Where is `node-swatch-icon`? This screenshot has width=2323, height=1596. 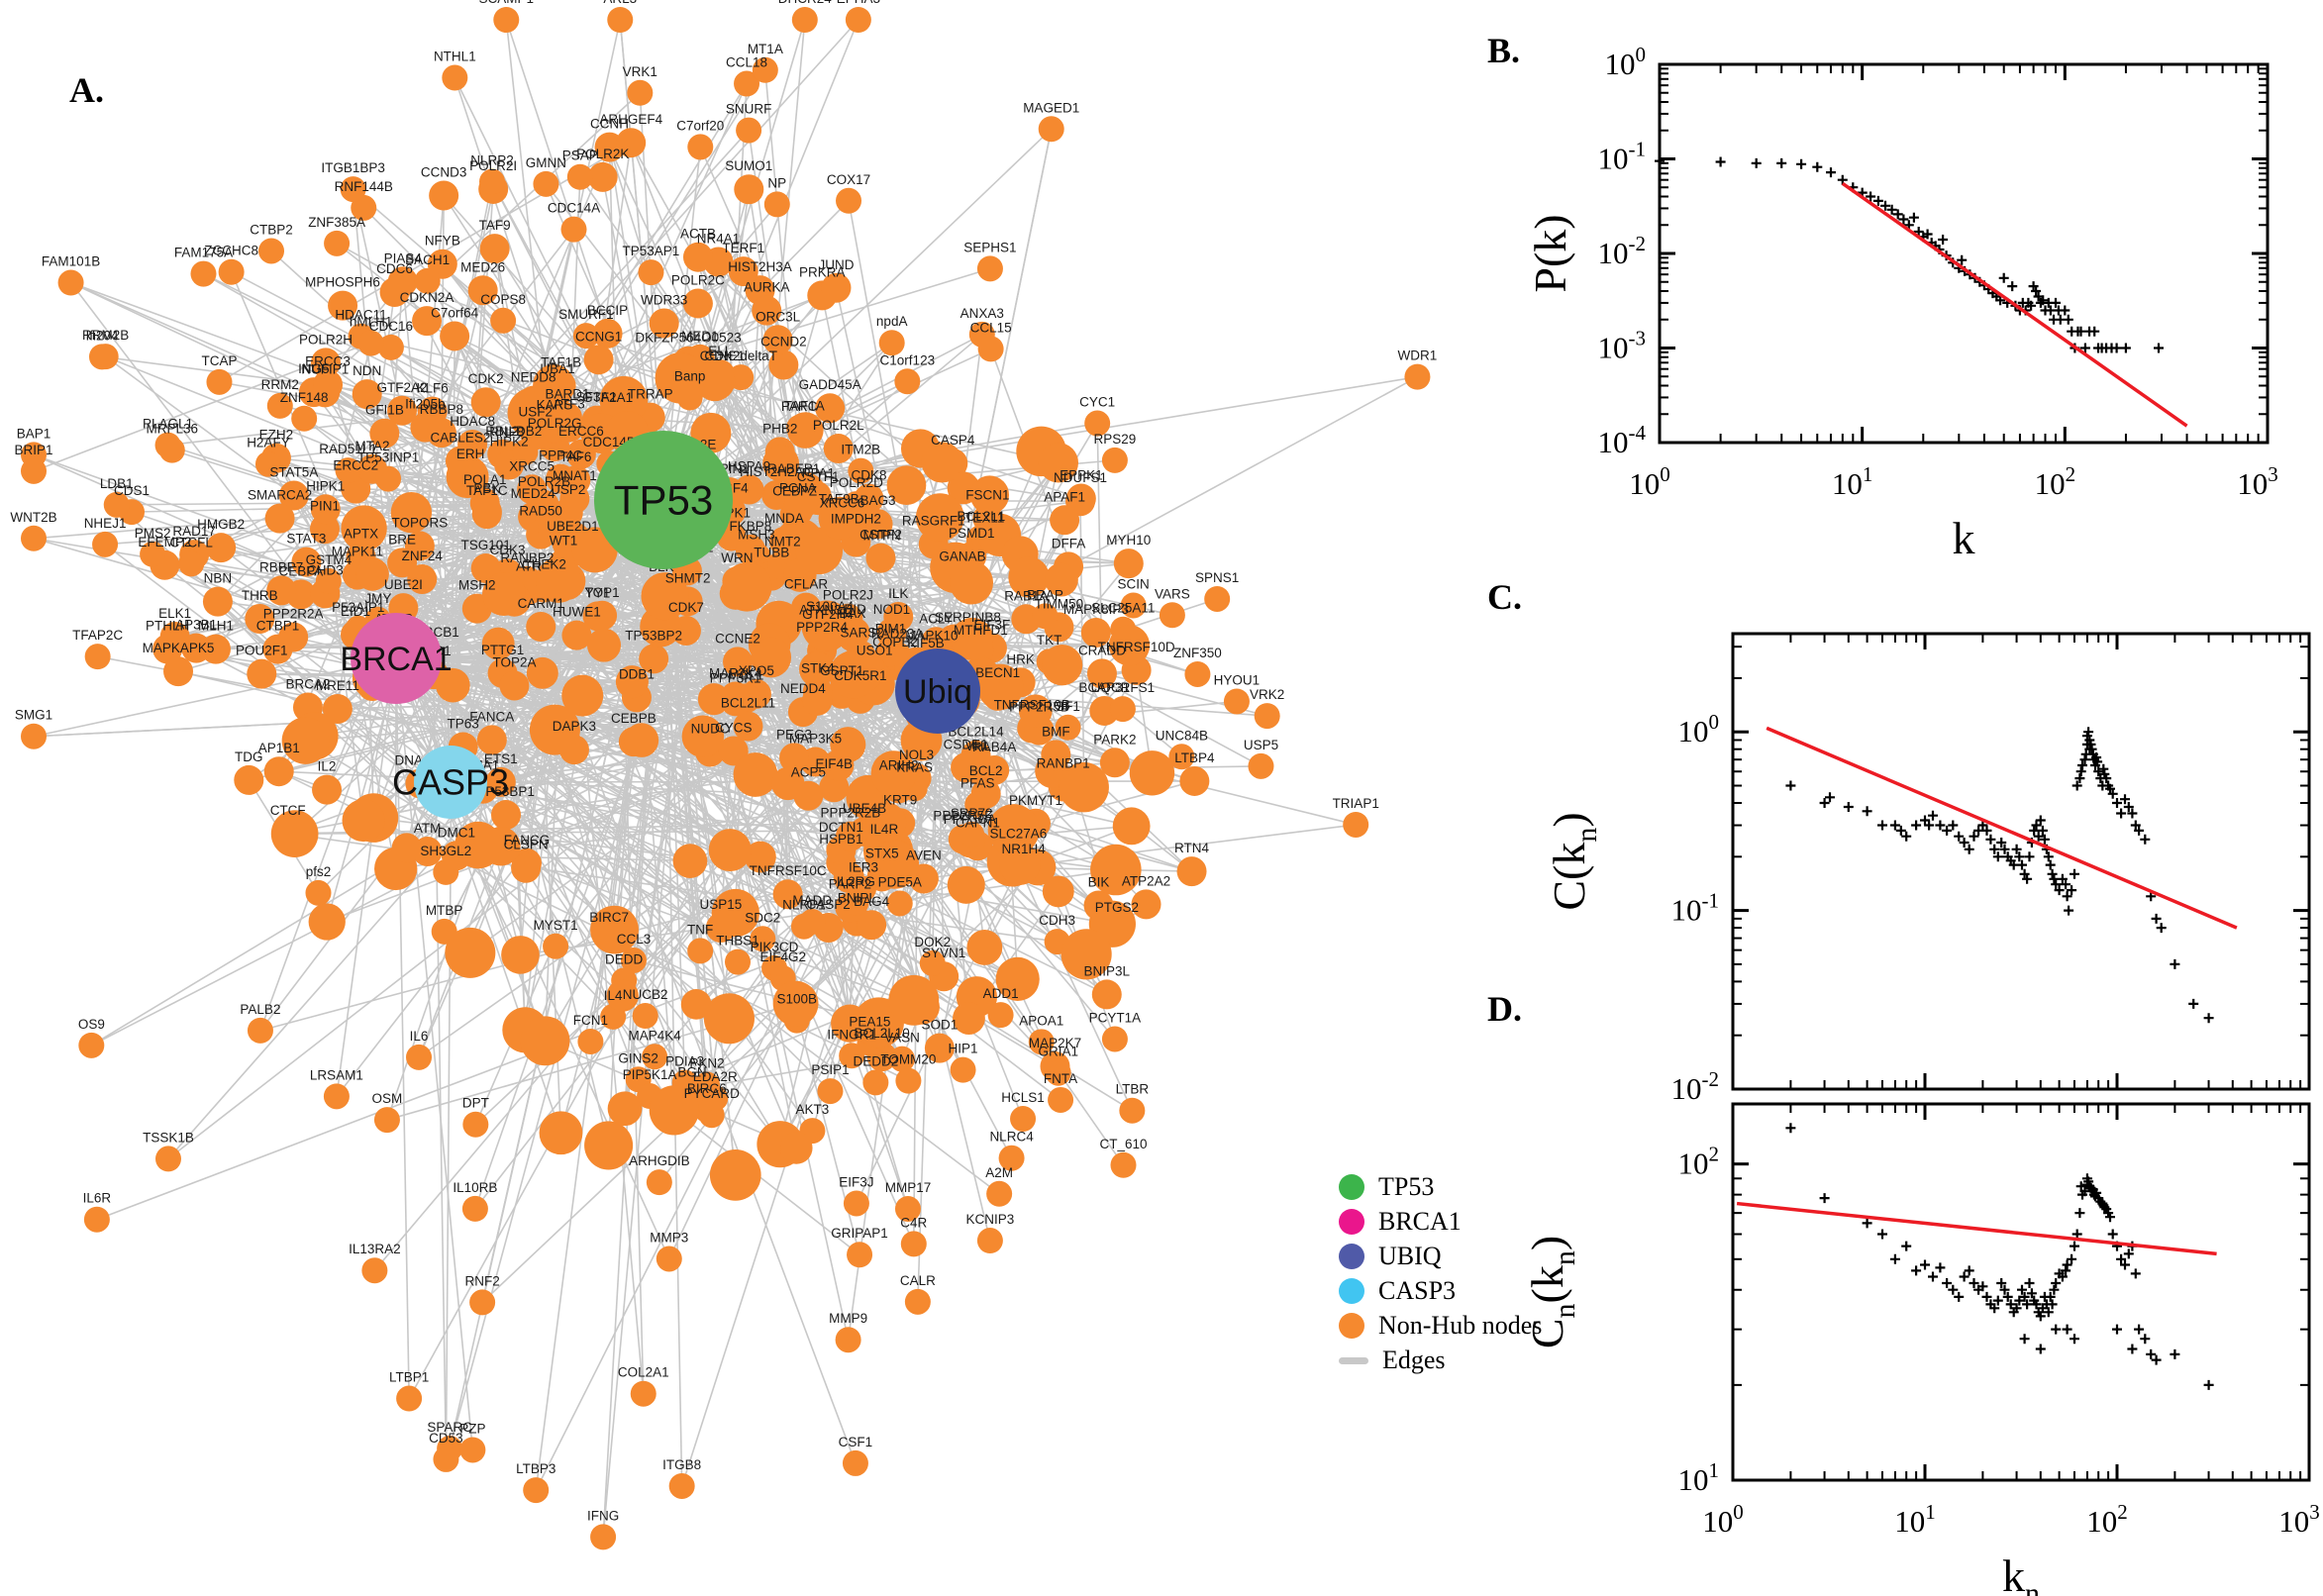 node-swatch-icon is located at coordinates (1351, 1222).